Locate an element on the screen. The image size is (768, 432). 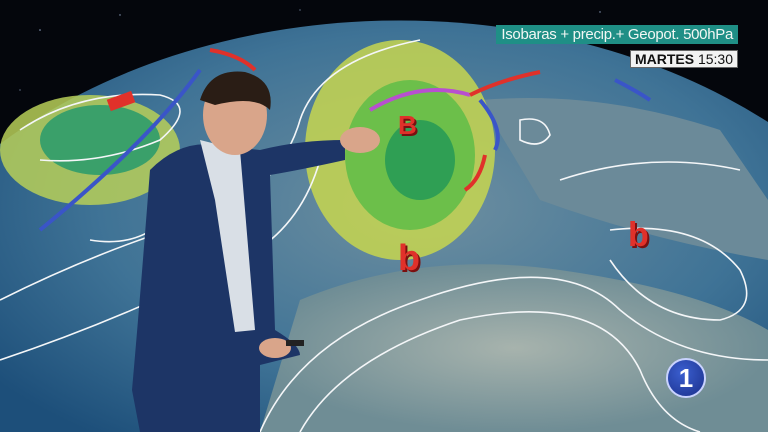
low-pressure-label: B is located at coordinates (407, 125).